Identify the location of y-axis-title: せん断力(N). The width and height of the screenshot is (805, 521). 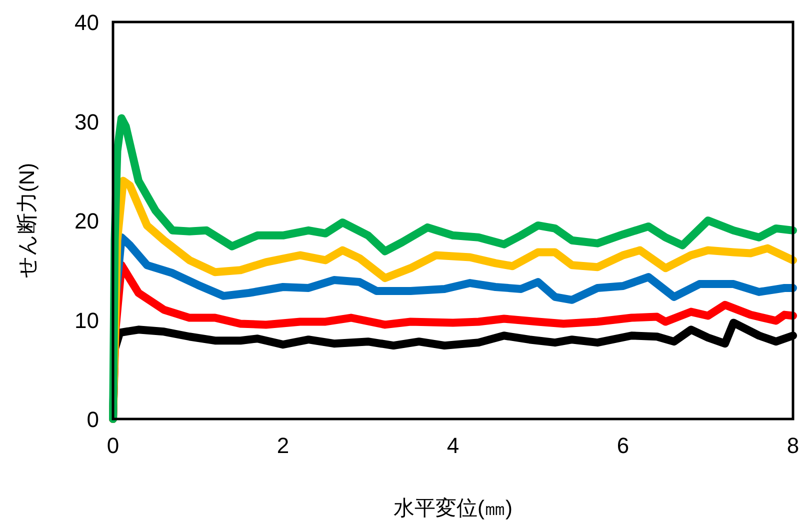
(27, 220).